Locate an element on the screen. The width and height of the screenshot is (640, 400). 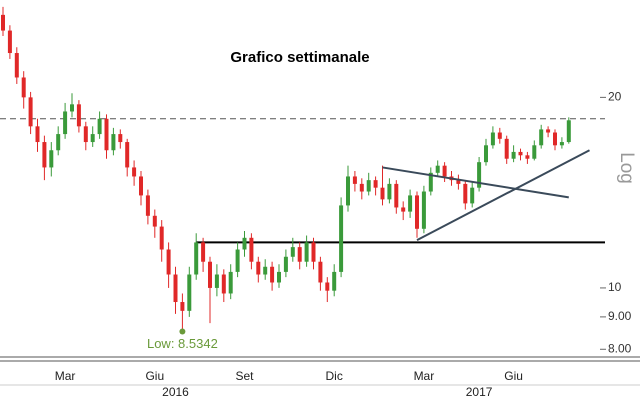
y-tick-label: 8.00 is located at coordinates (620, 348).